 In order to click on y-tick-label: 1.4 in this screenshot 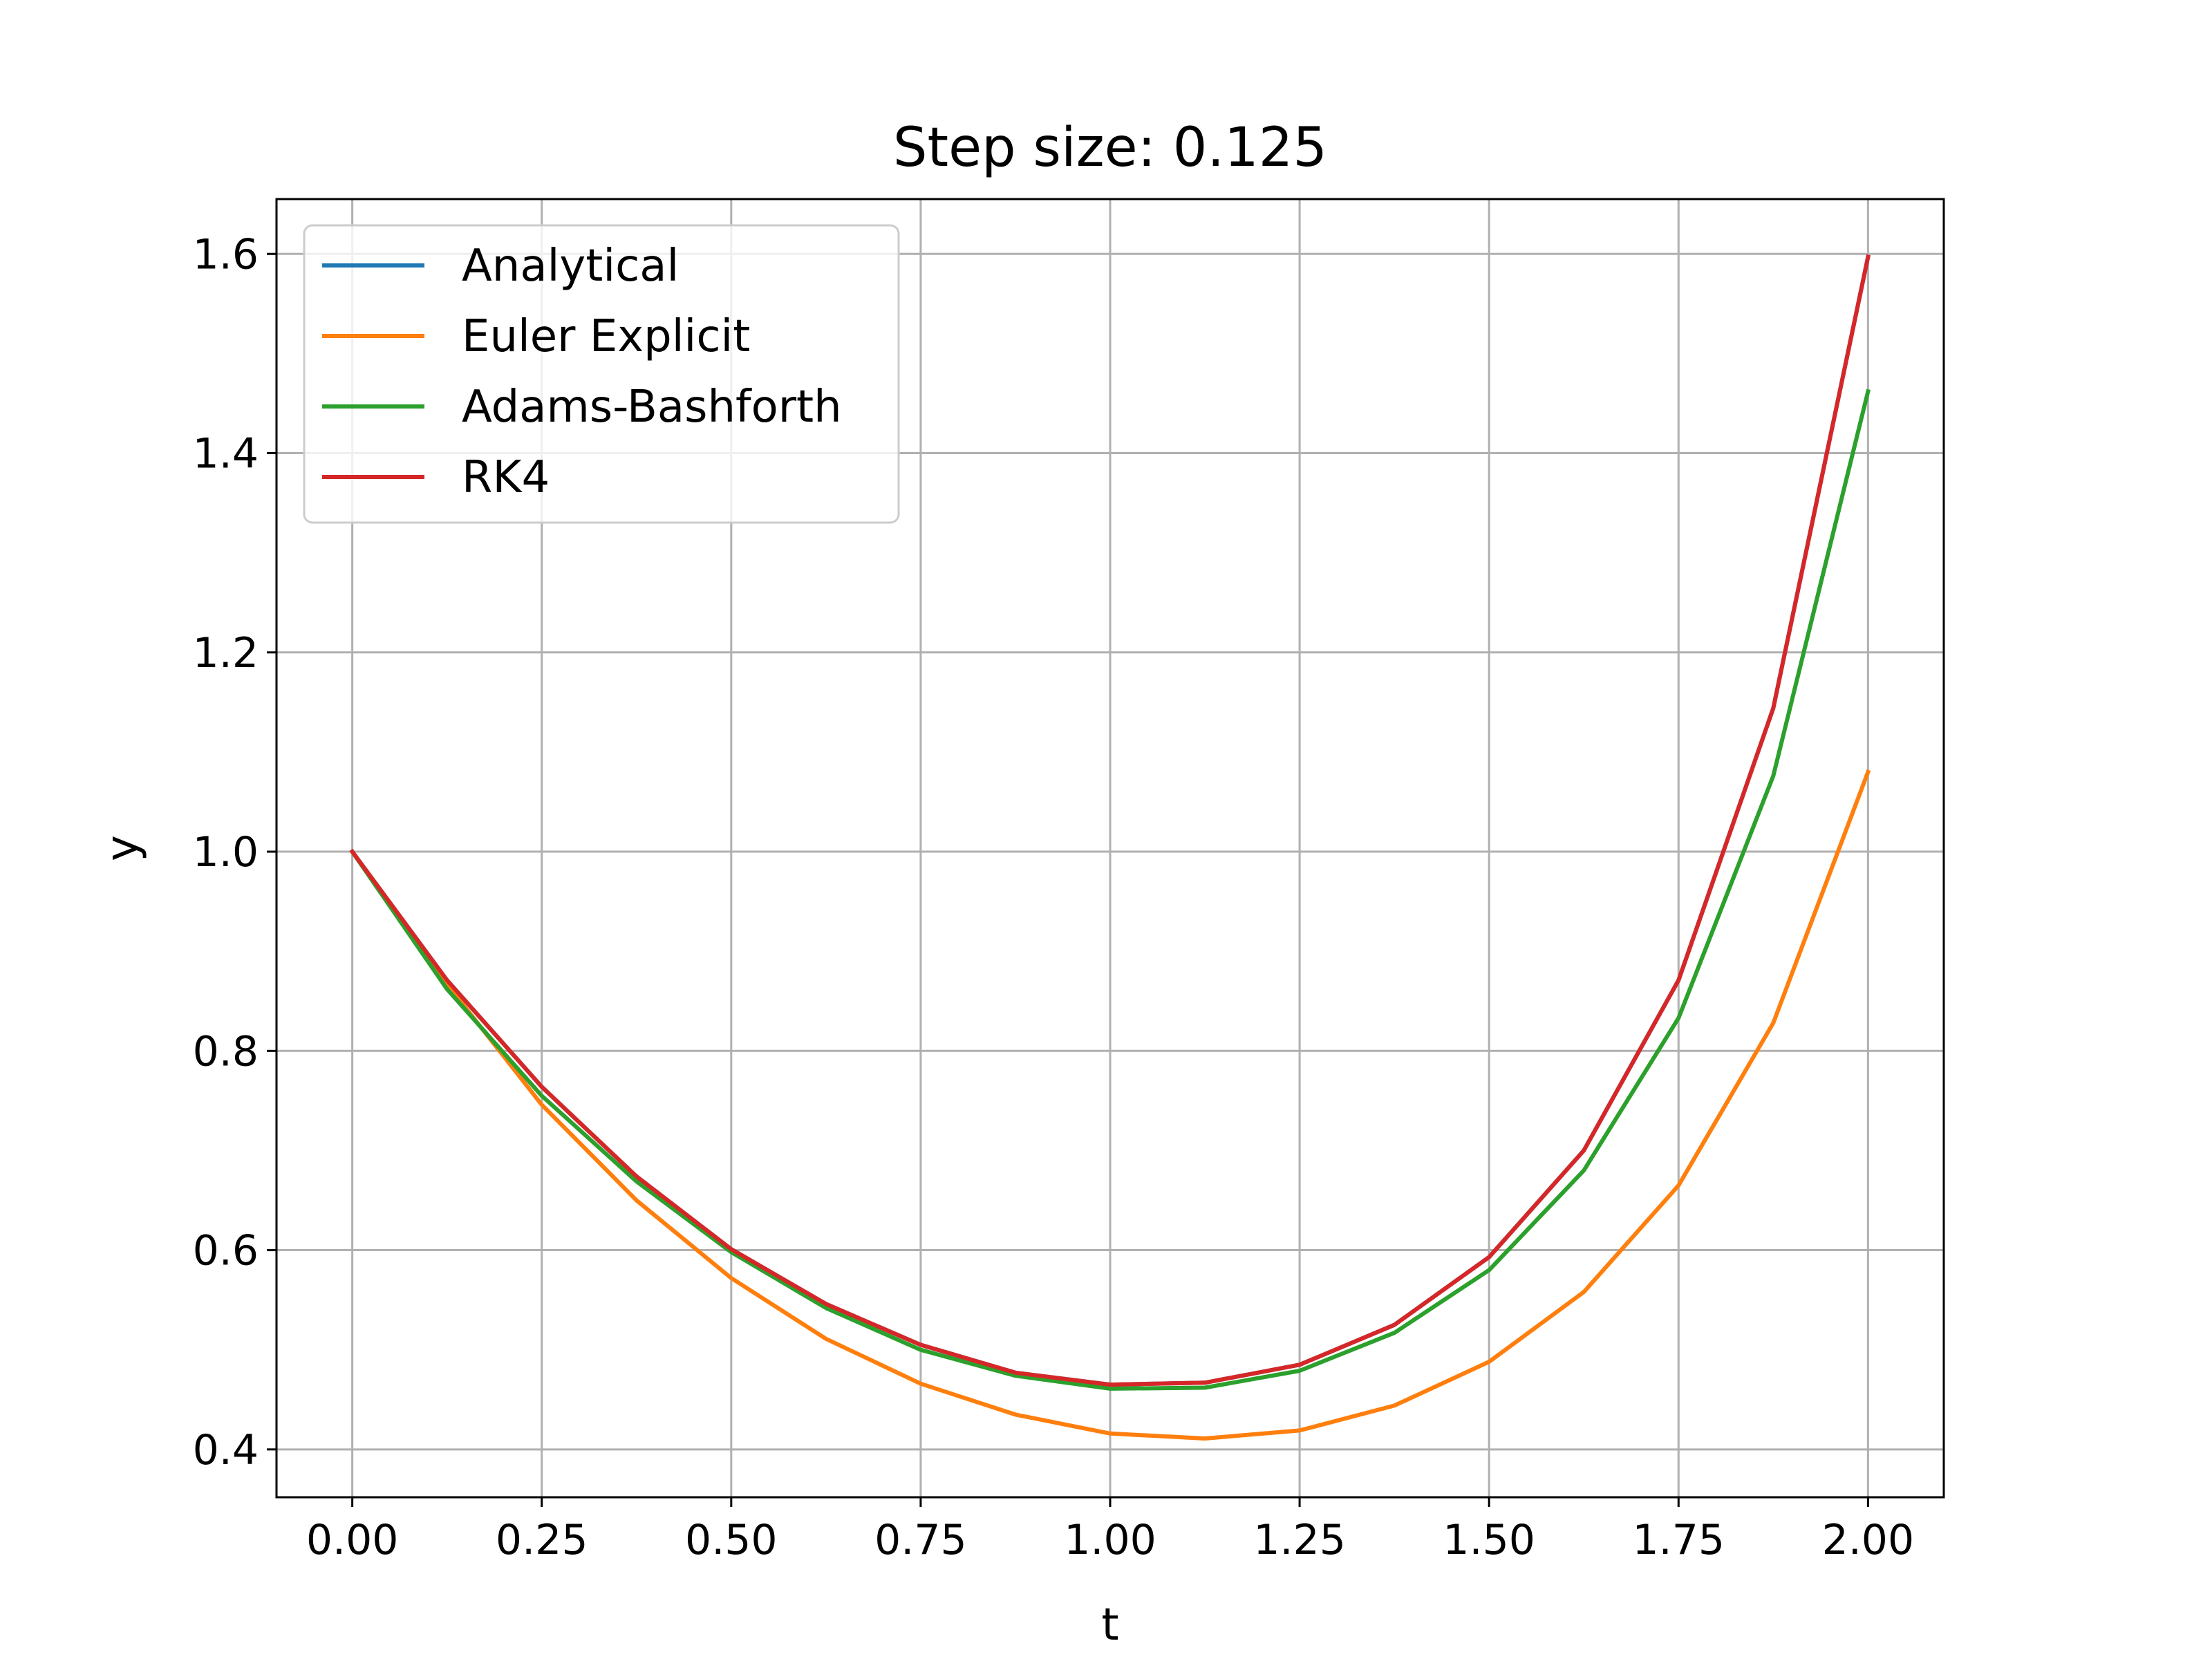, I will do `click(226, 454)`.